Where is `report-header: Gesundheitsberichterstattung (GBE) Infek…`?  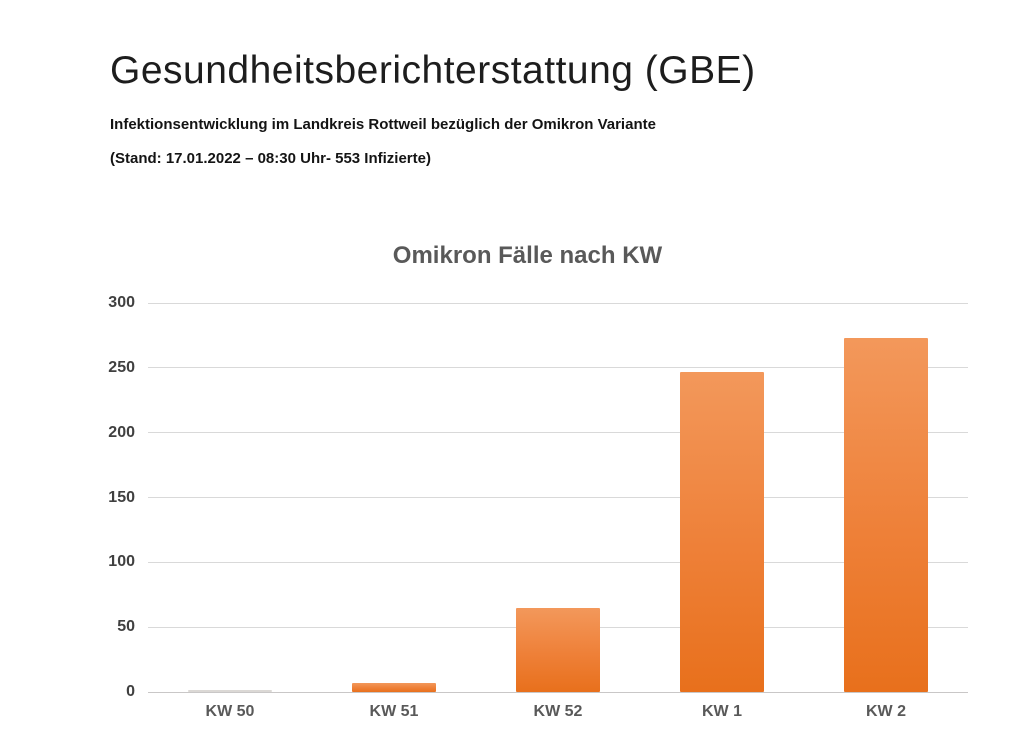 report-header: Gesundheitsberichterstattung (GBE) Infek… is located at coordinates (510, 107).